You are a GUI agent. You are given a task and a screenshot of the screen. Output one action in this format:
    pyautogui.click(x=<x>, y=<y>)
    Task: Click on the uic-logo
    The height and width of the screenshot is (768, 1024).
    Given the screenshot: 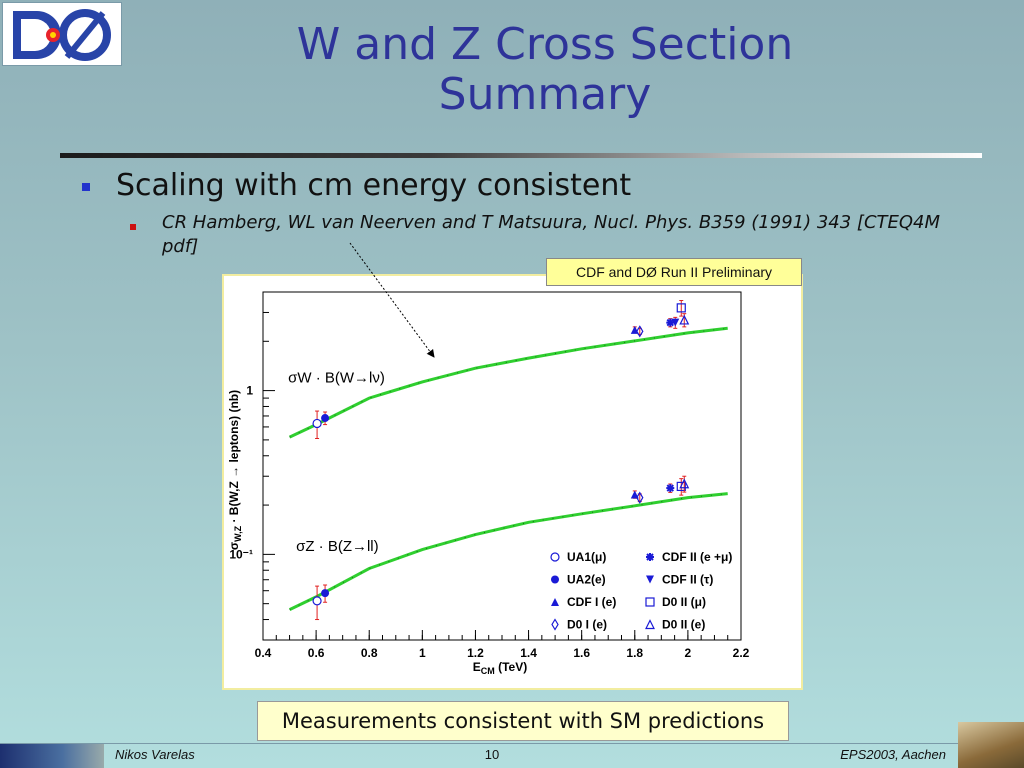 What is the action you would take?
    pyautogui.click(x=52, y=756)
    